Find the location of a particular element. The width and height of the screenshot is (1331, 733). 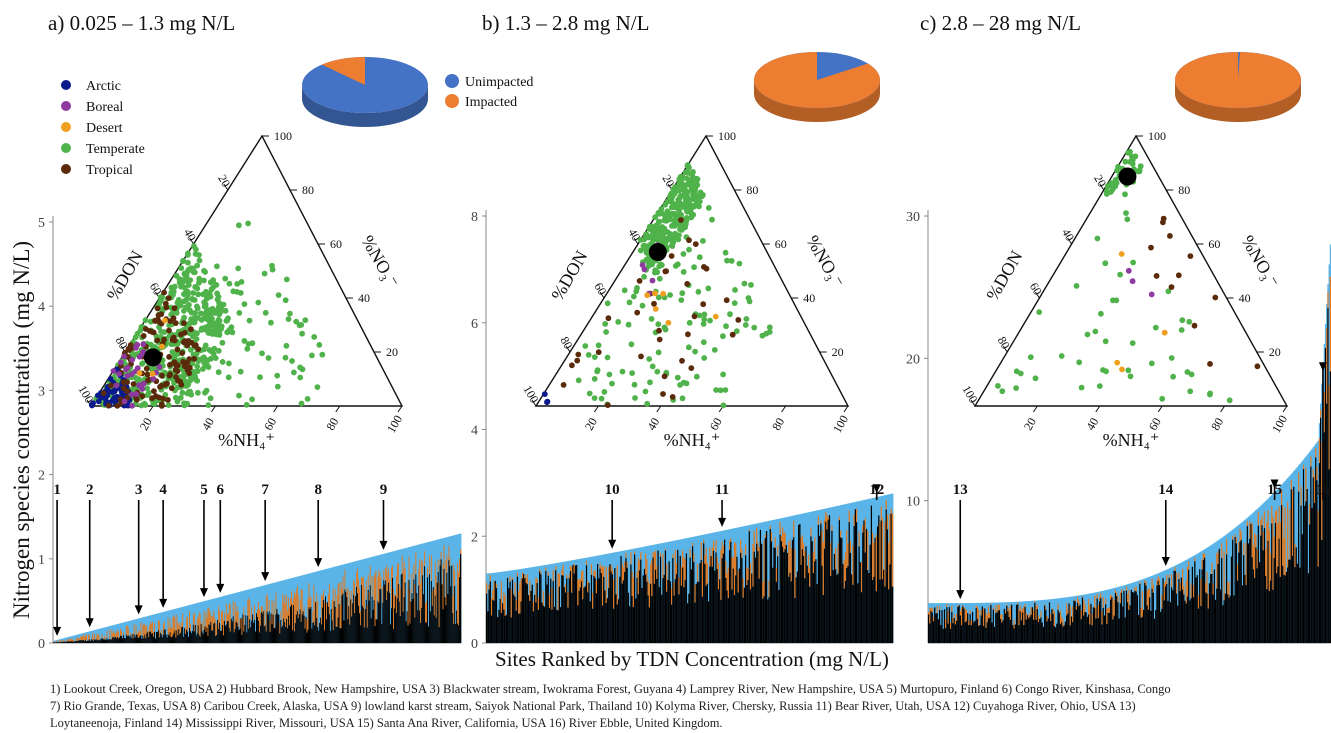

site-arrow-1: 1 is located at coordinates (57, 559).